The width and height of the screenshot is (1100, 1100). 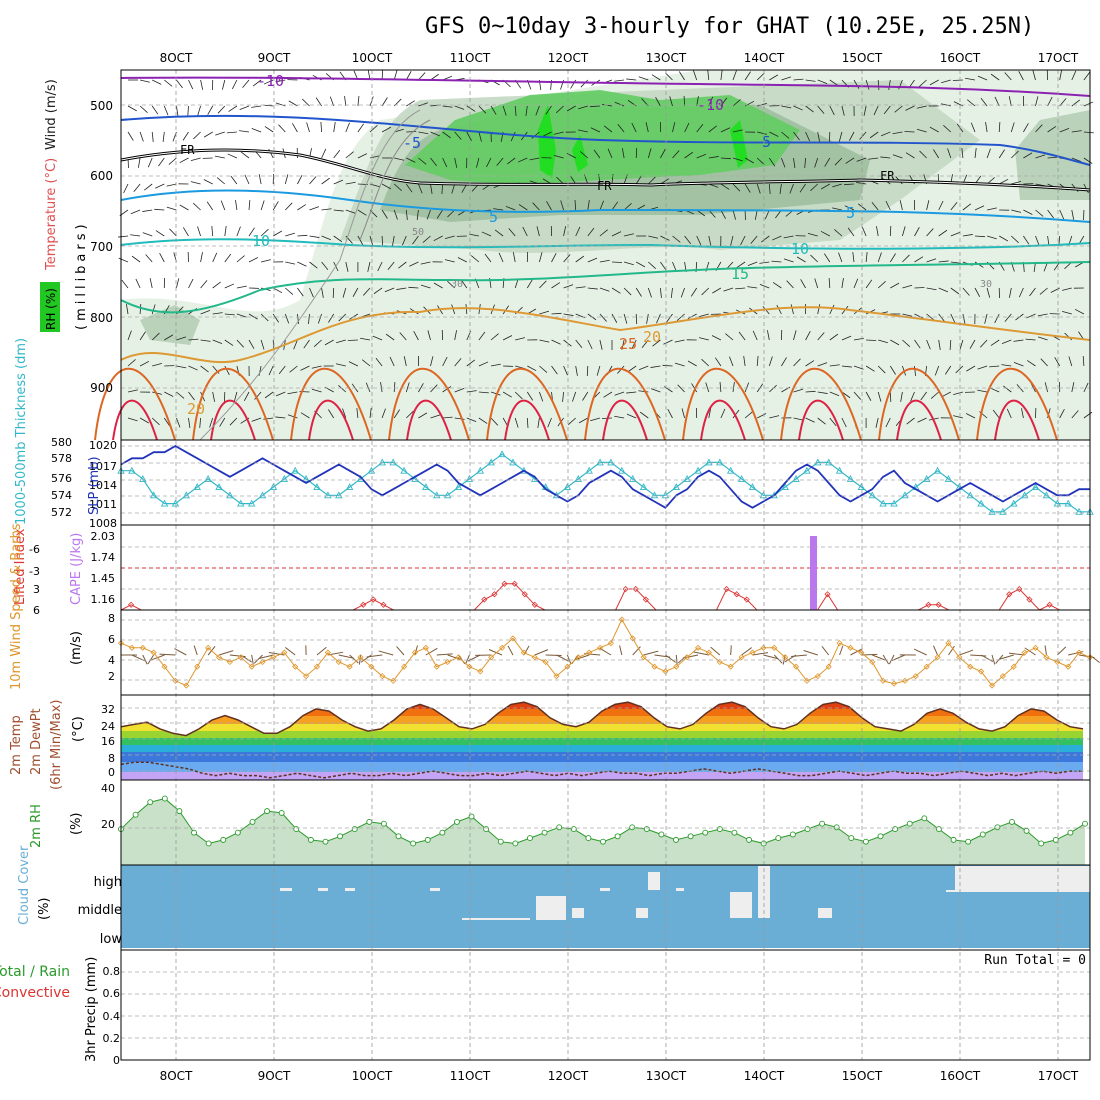 I want to click on ylabel-wind10m: 10m Wind Speed & Barbs, so click(x=16, y=606).